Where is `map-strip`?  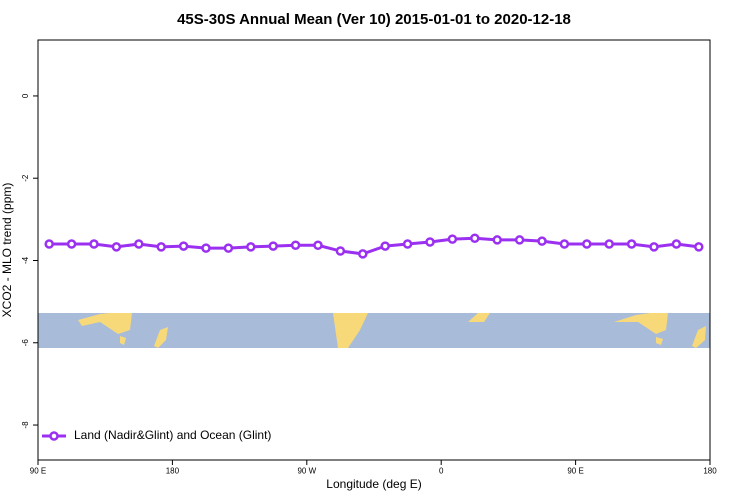
map-strip is located at coordinates (374, 330).